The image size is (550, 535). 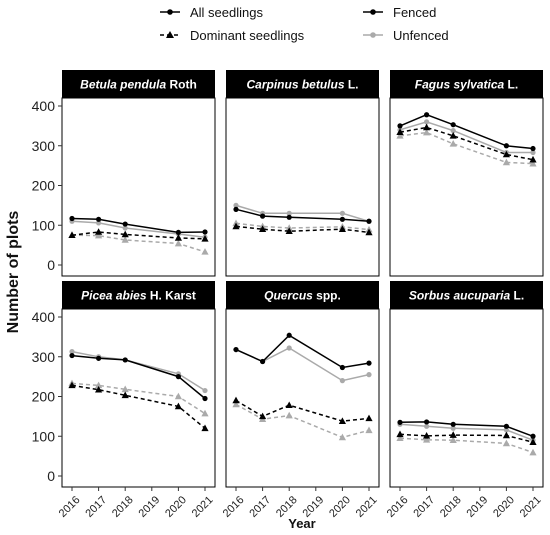 I want to click on panel-title: Betula pendula Roth, so click(x=138, y=85).